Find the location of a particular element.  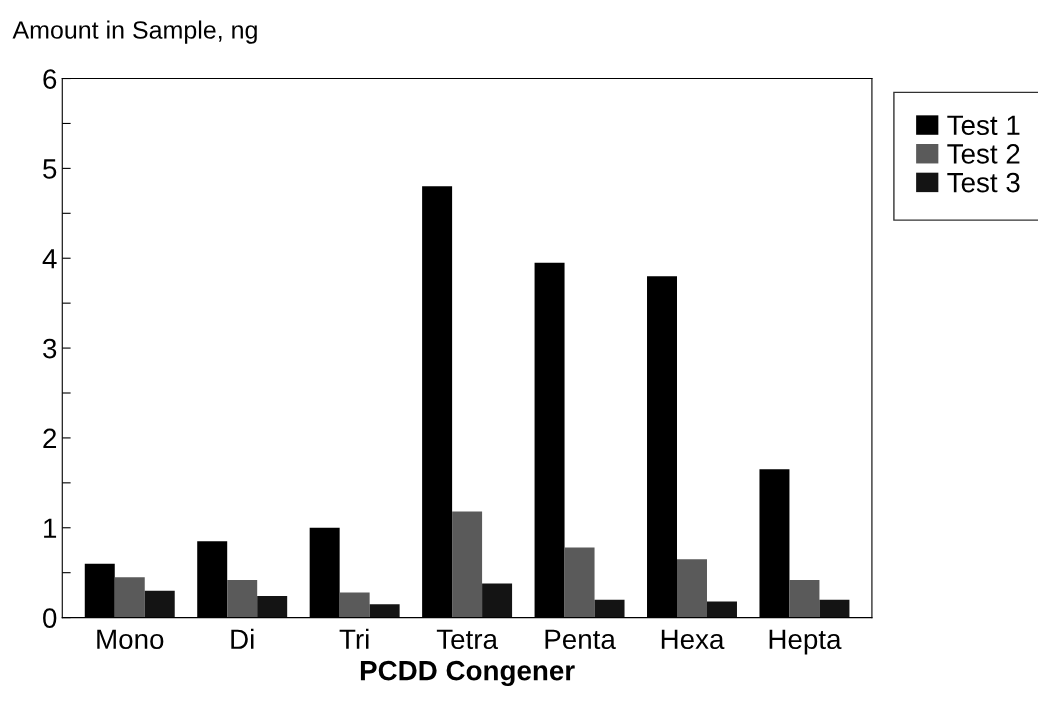

x-axis-title: PCDD Congener is located at coordinates (467, 673).